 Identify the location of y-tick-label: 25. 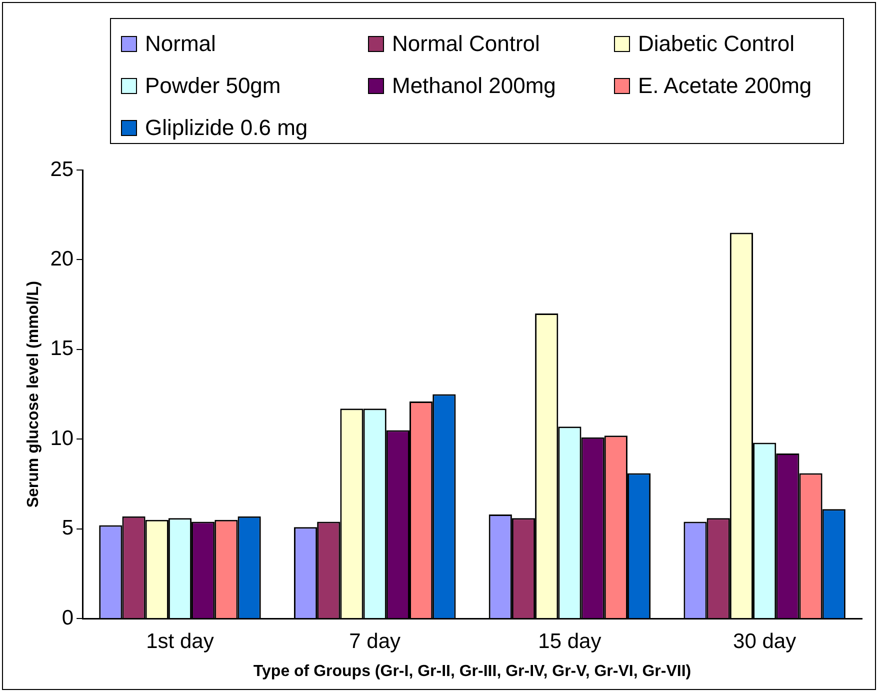
(62, 169).